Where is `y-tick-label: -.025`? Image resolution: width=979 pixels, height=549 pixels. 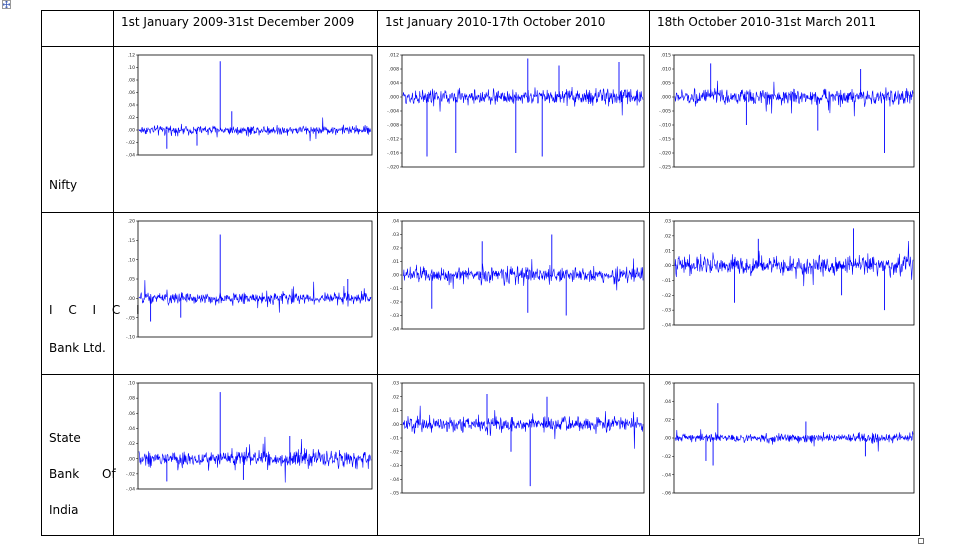 y-tick-label: -.025 is located at coordinates (665, 168).